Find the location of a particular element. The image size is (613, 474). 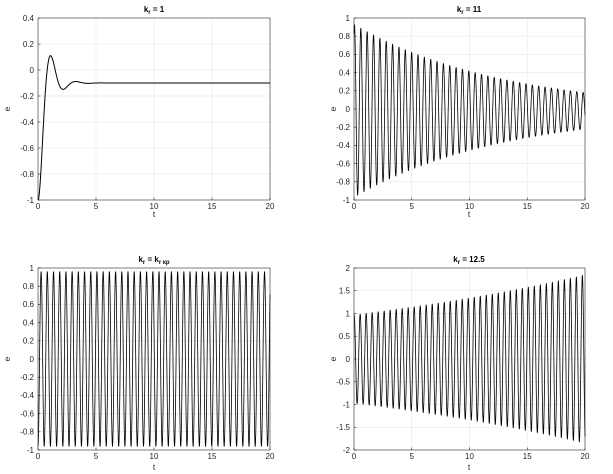

y-axis-label-3: e is located at coordinates (7, 358).